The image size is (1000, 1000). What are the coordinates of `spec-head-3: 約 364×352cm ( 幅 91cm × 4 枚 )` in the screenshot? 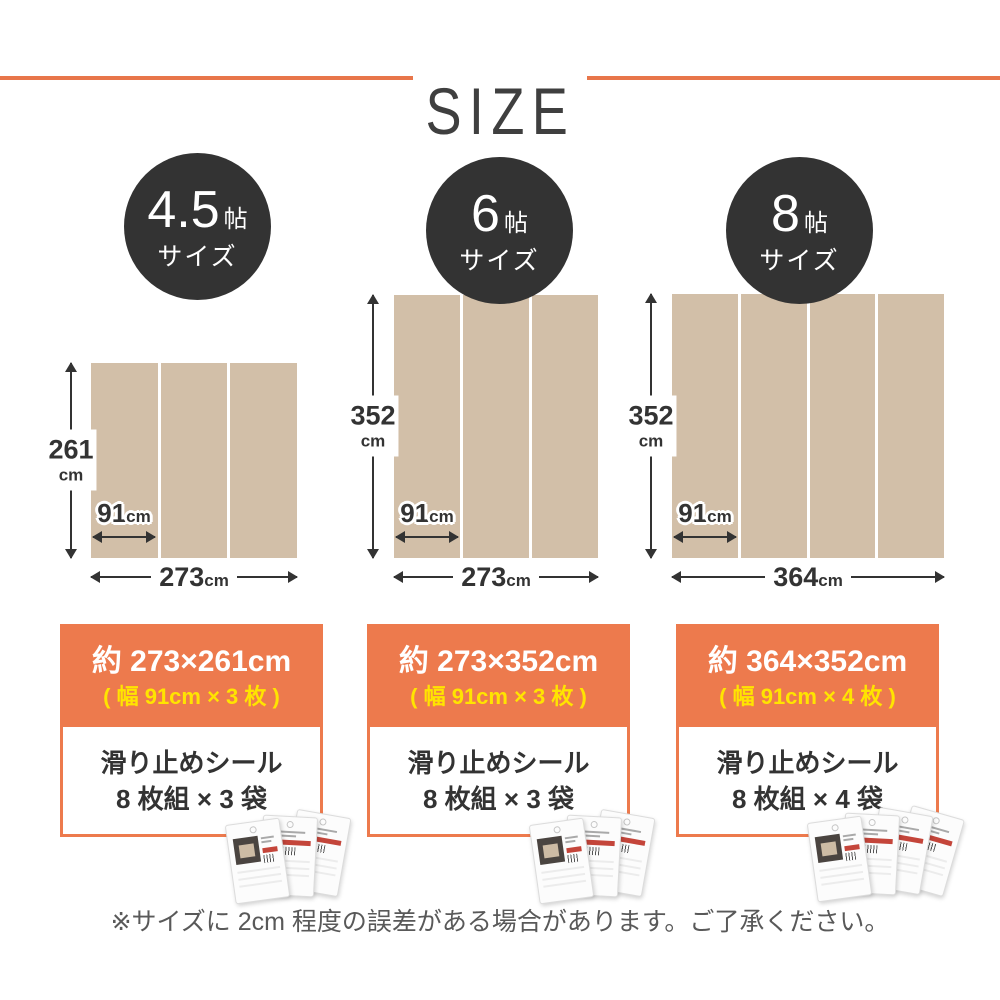 It's located at (807, 677).